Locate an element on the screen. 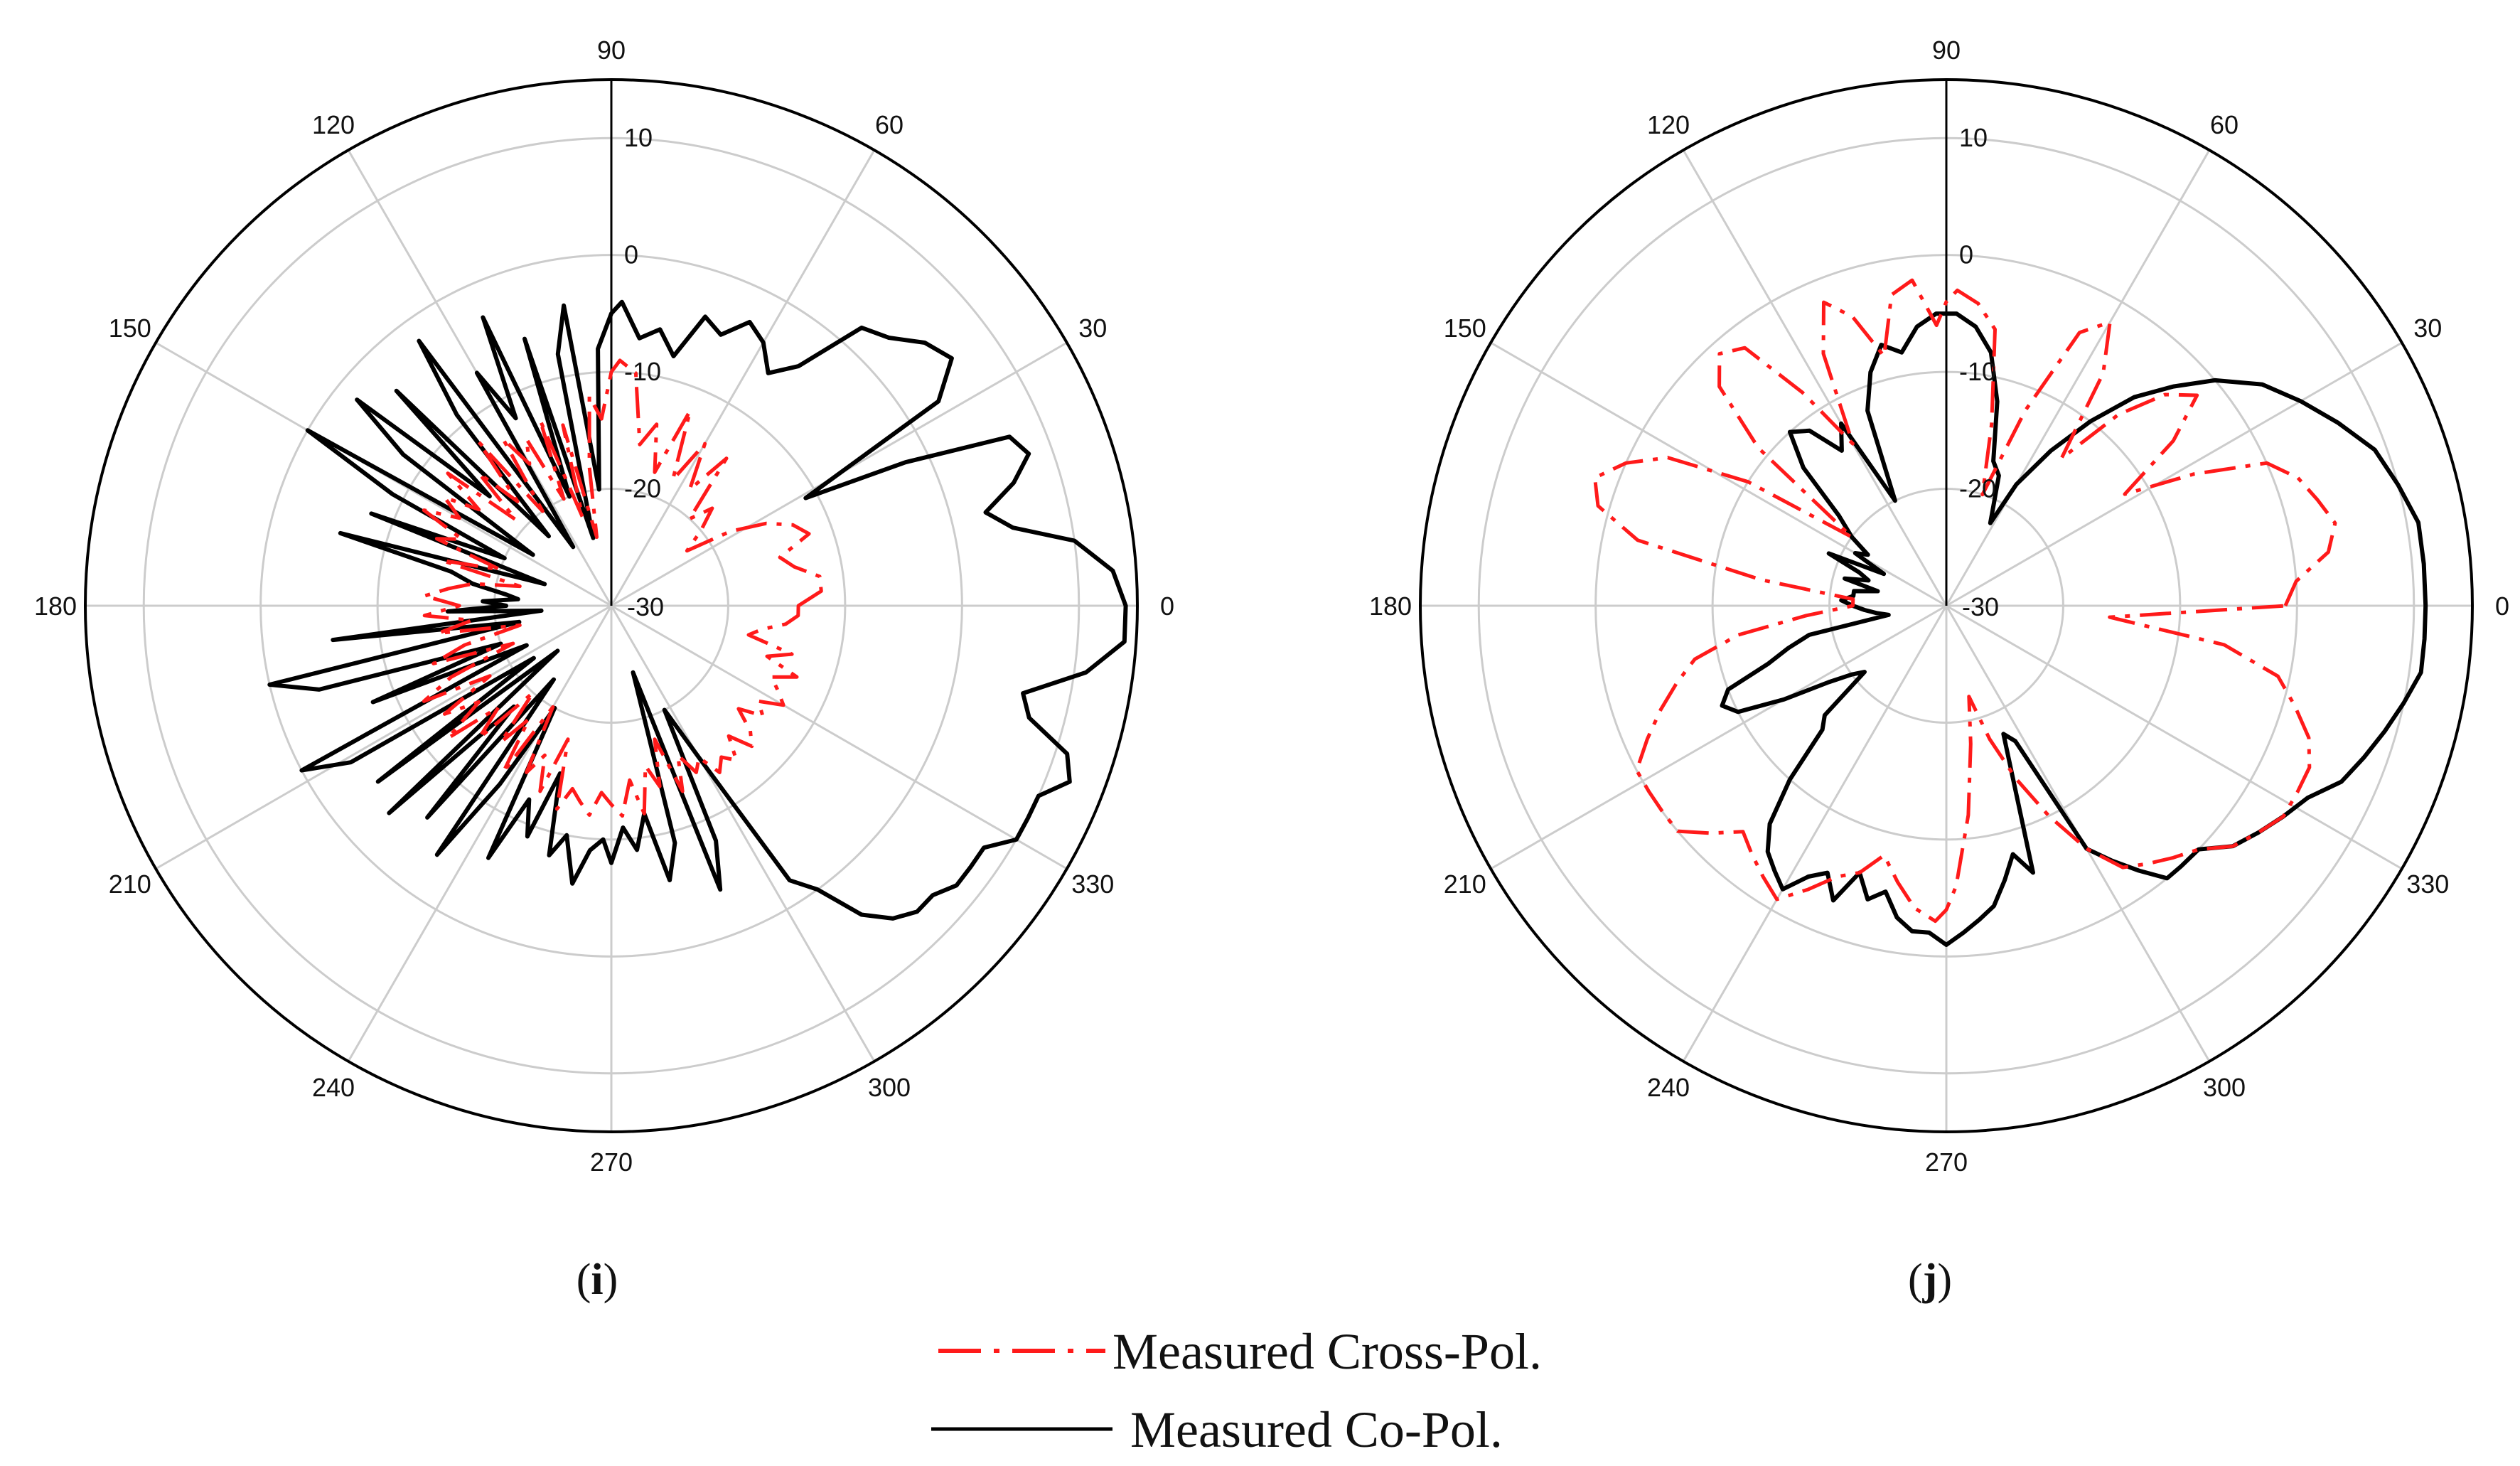  legend-cross-label: Measured Cross-Pol. is located at coordinates (1327, 1351).